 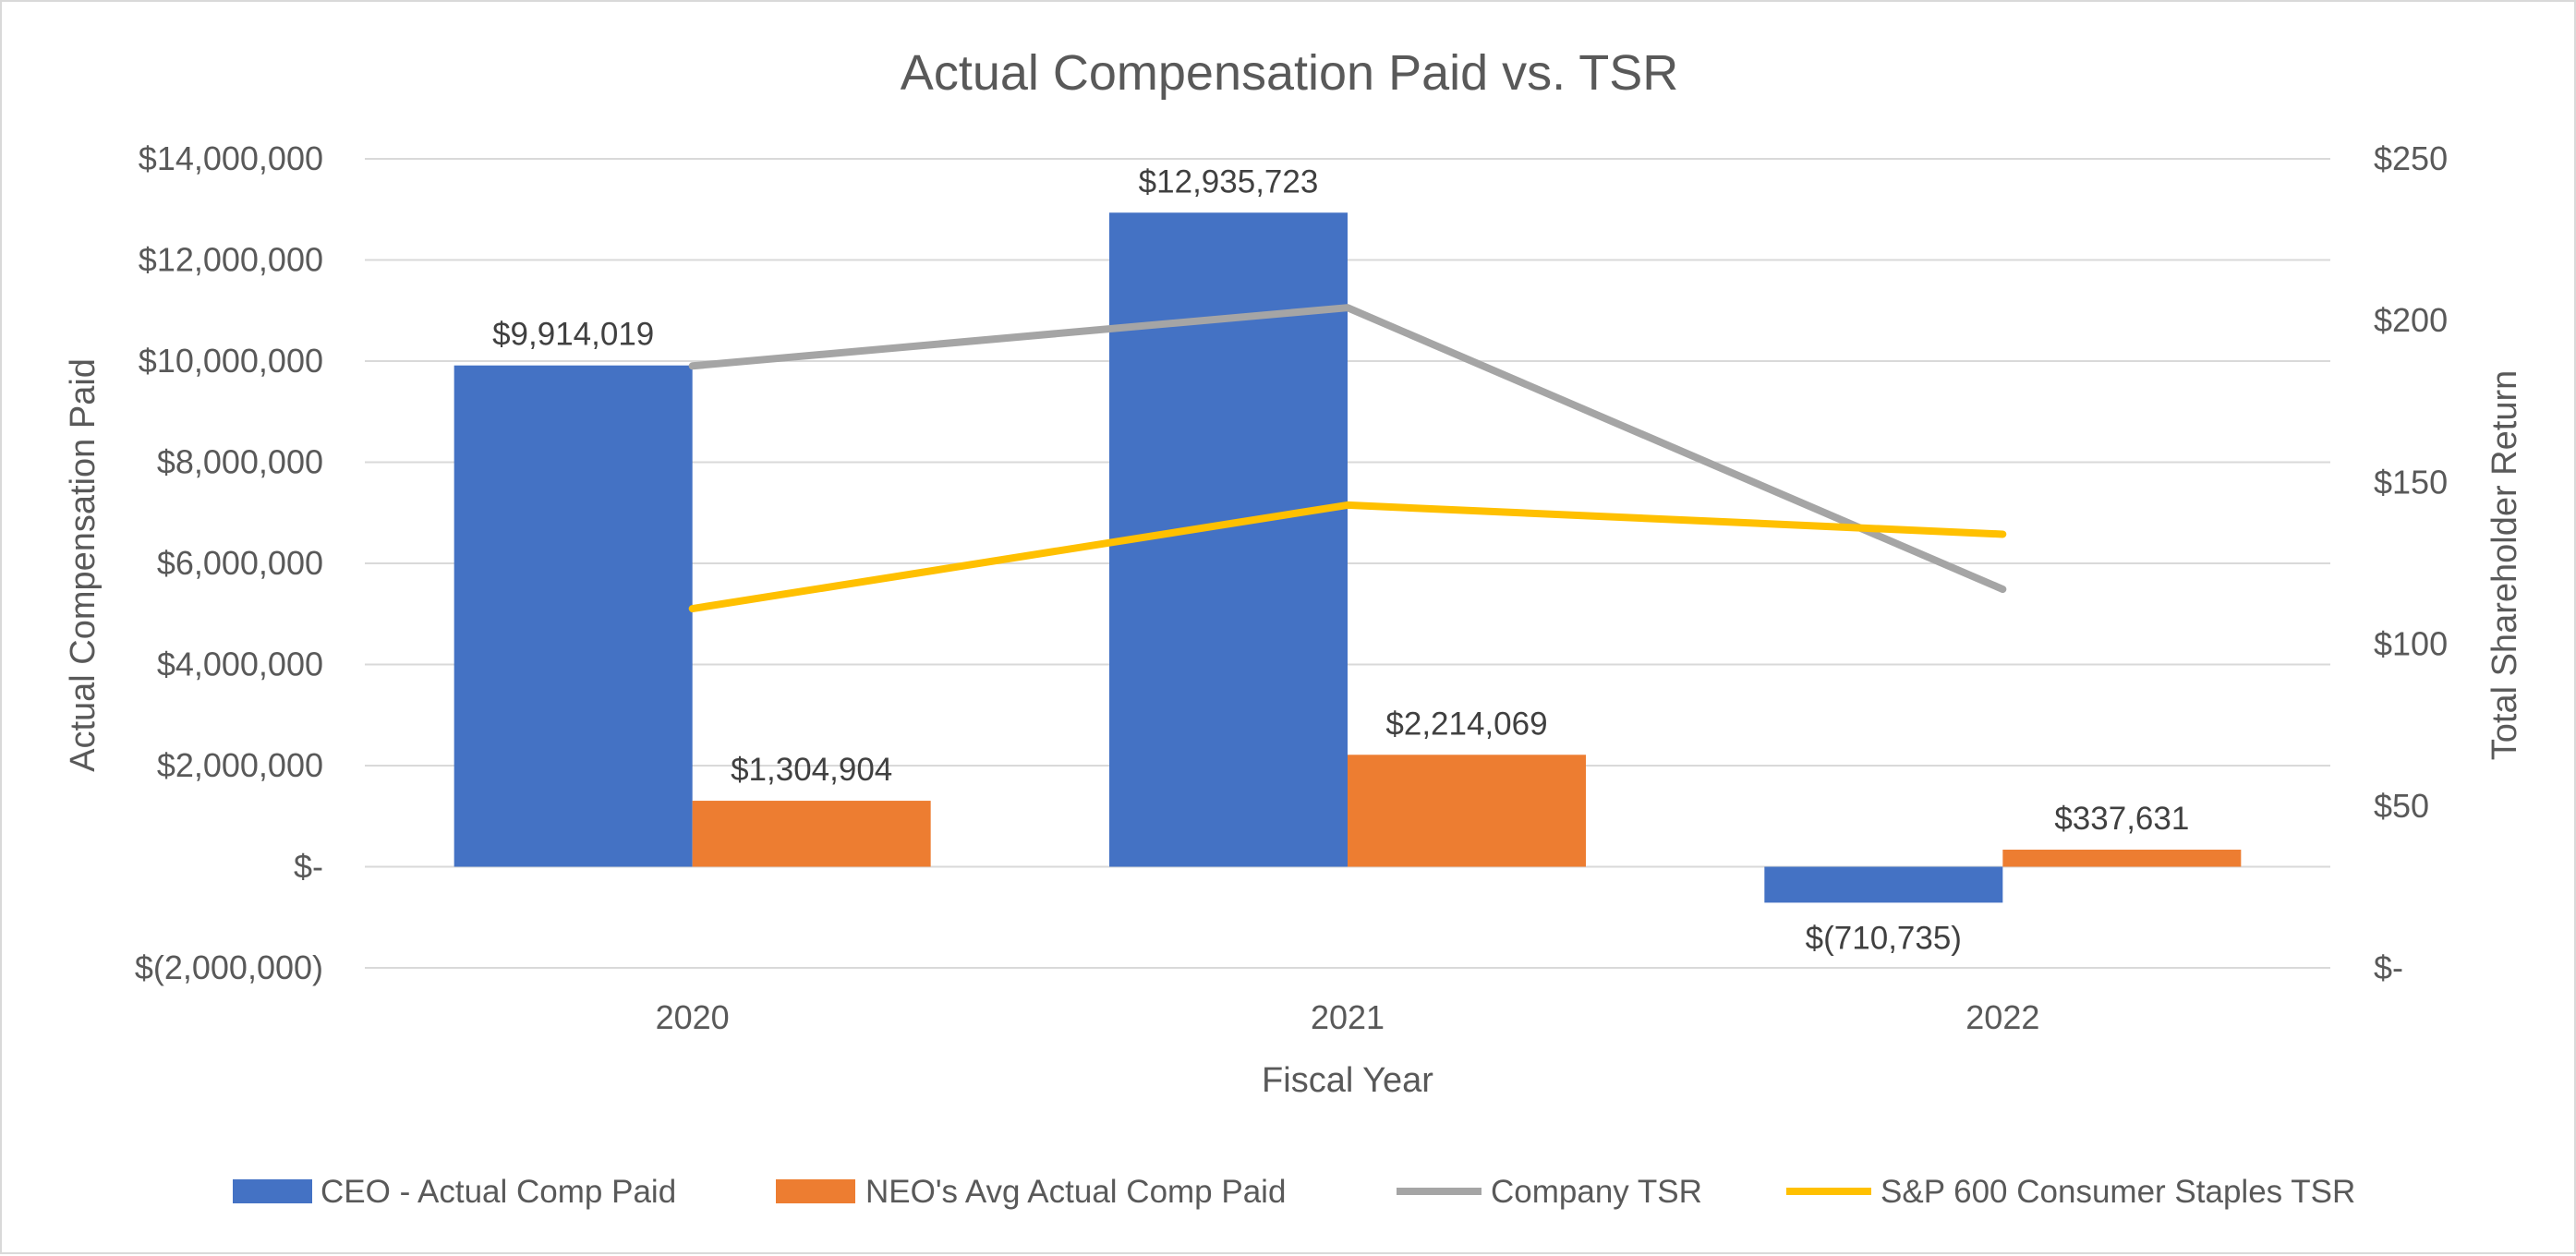 What do you see at coordinates (83, 565) in the screenshot?
I see `y-axis-label: Actual Compensation Paid` at bounding box center [83, 565].